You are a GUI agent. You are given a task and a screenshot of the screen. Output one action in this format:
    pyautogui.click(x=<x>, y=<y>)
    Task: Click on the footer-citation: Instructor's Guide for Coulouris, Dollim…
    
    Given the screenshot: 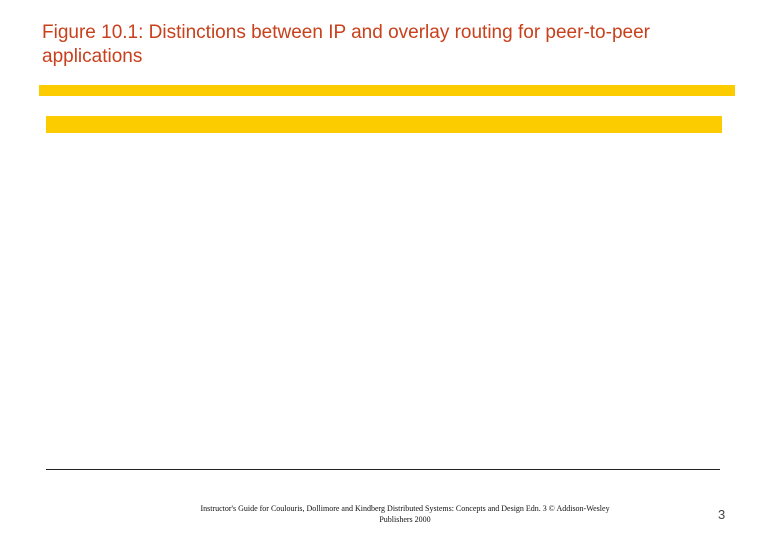 What is the action you would take?
    pyautogui.click(x=405, y=514)
    